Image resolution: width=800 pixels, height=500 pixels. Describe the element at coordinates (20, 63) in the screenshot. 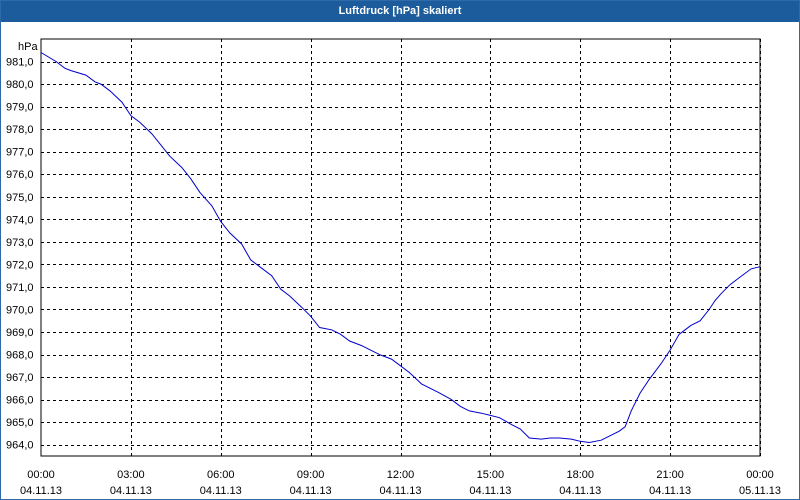

I see `y-tick-label: 981,0` at that location.